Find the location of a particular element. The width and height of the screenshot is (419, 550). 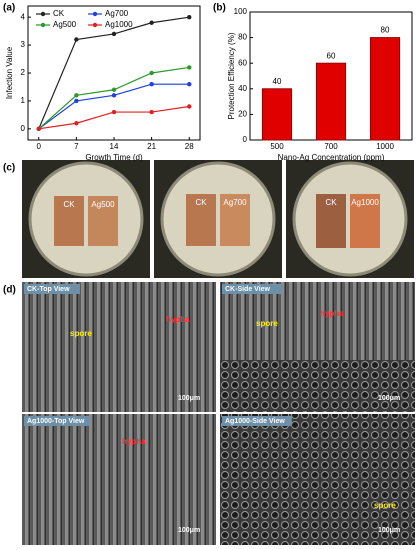

y-tick-label: 100 is located at coordinates (241, 11).